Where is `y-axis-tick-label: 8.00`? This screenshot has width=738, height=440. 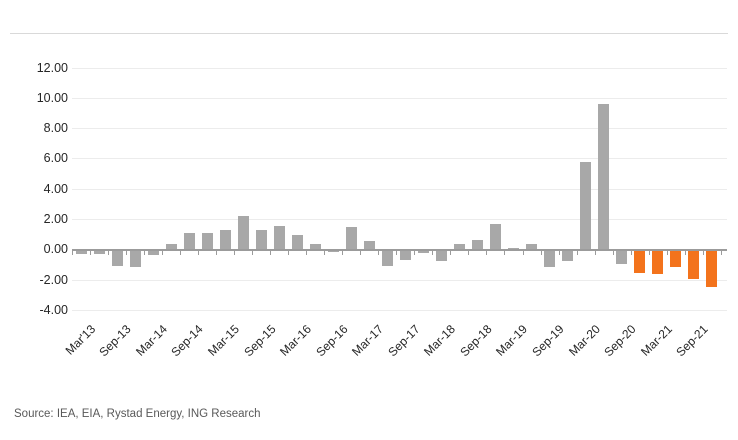
y-axis-tick-label: 8.00 is located at coordinates (55, 128).